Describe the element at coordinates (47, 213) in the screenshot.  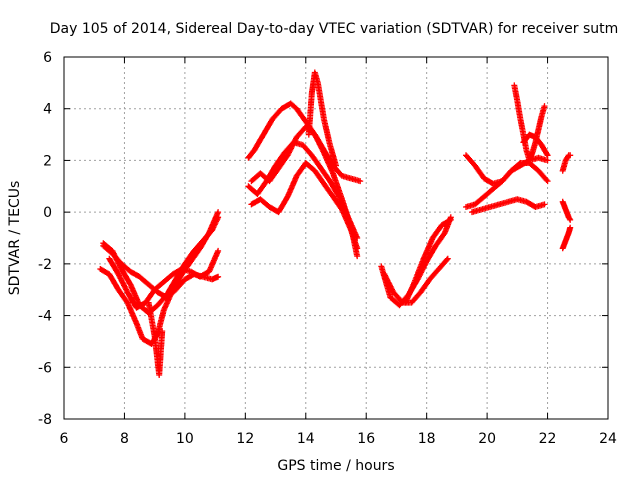
I see `y-tick-label: 0` at that location.